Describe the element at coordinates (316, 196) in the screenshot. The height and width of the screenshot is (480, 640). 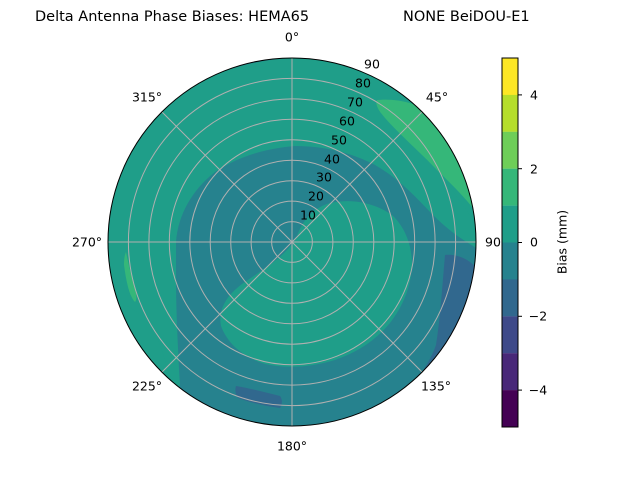
I see `radial-tick-20: 20` at that location.